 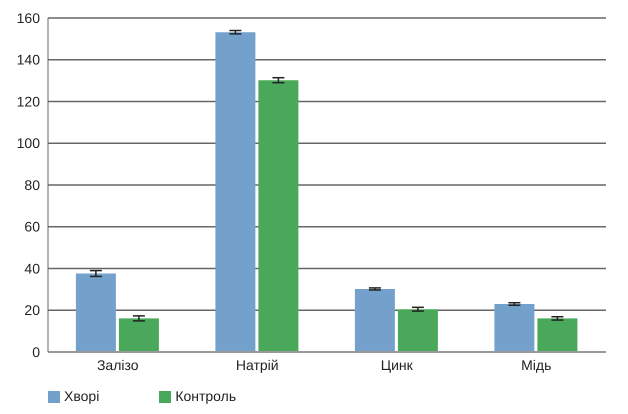 I want to click on y-tick-label: 80, so click(x=32, y=184).